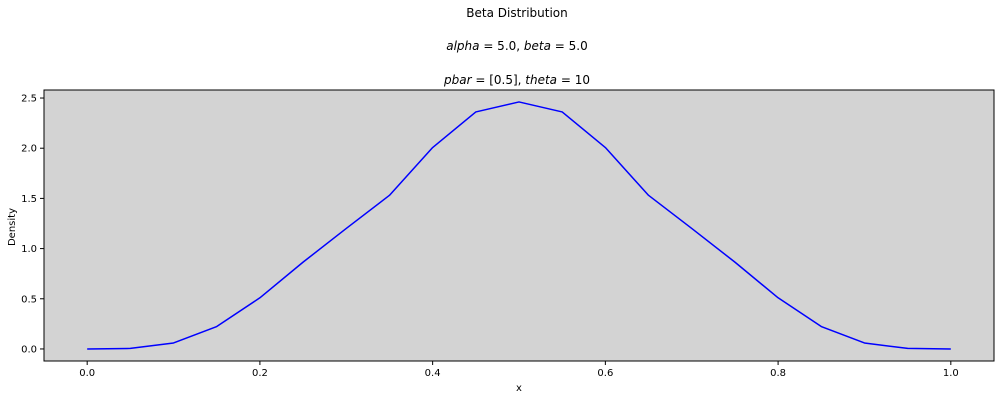 The image size is (1000, 400). Describe the element at coordinates (605, 373) in the screenshot. I see `x-tick-label: 0.6` at that location.